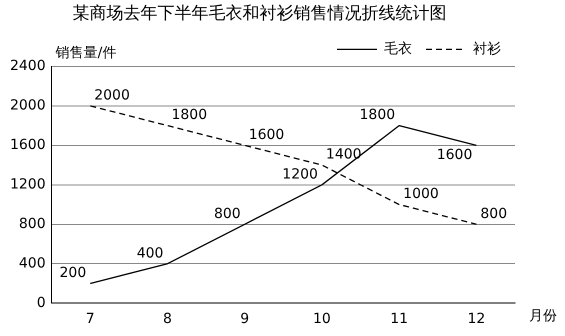 The height and width of the screenshot is (336, 565). I want to click on data-label: 200, so click(73, 273).